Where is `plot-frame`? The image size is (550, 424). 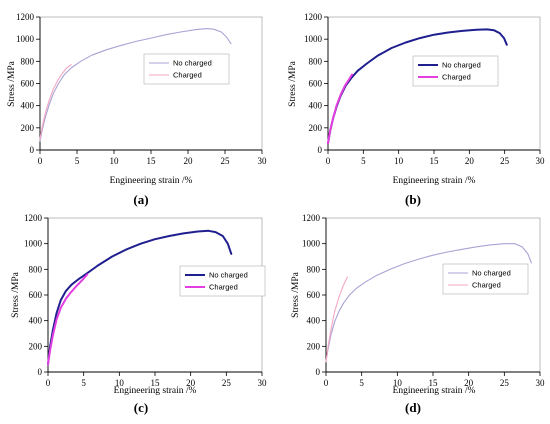
plot-frame is located at coordinates (433, 295).